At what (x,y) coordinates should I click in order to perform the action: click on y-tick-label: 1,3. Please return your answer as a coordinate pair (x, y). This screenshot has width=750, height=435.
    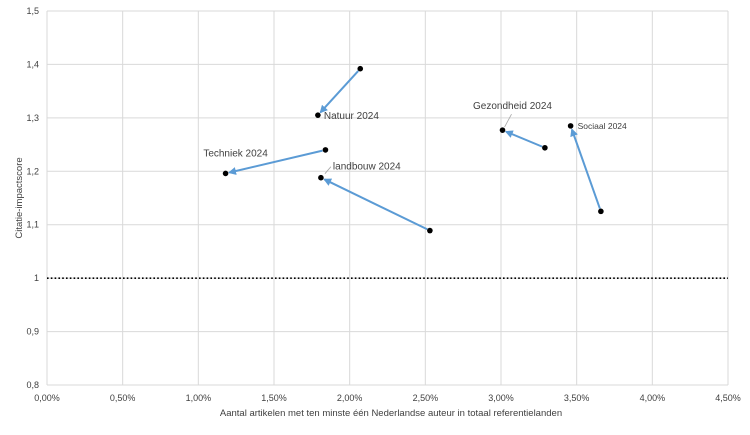
    Looking at the image, I should click on (32, 118).